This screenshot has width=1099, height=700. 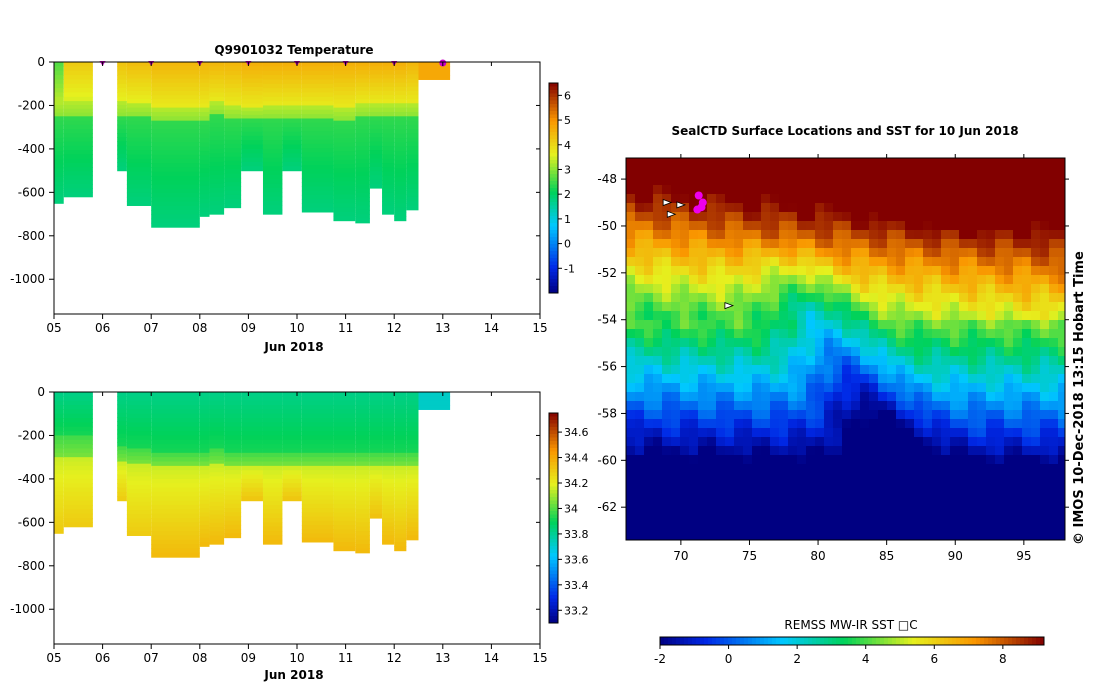 What do you see at coordinates (553, 481) in the screenshot?
I see `colorbar-swatch` at bounding box center [553, 481].